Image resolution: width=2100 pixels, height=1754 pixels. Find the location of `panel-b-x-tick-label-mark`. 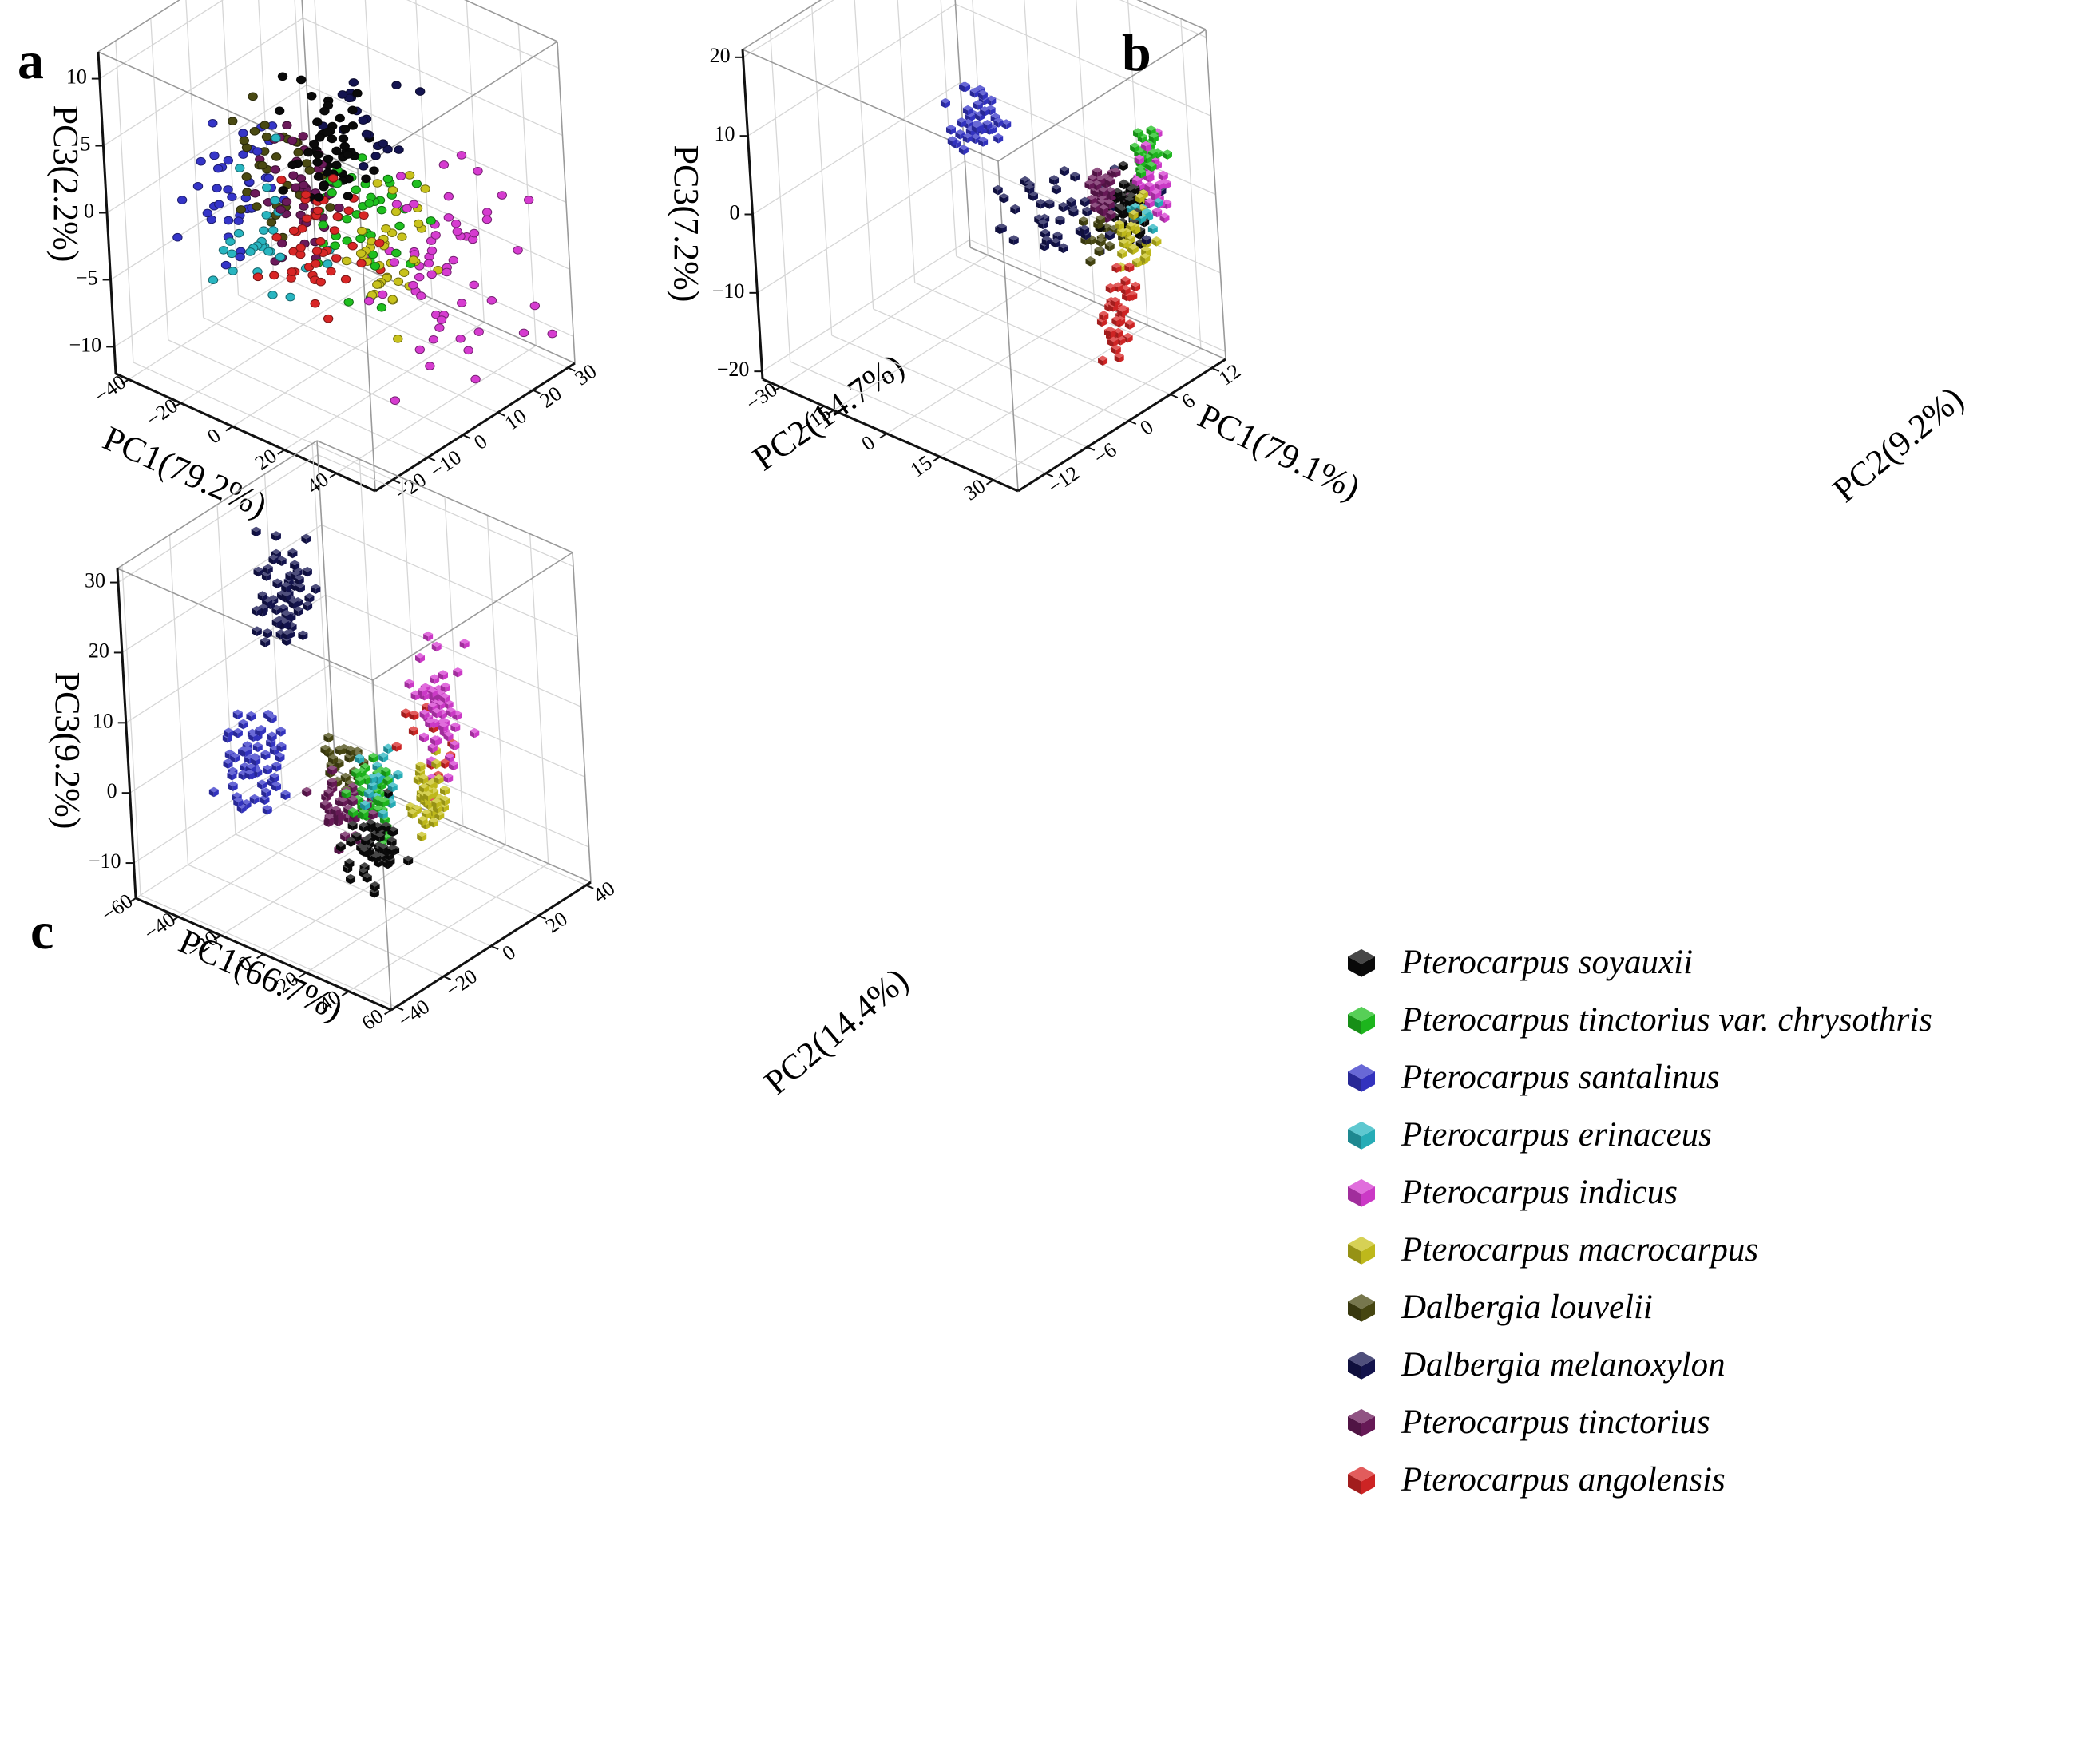

panel-b-x-tick-label-mark is located at coordinates (830, 413).